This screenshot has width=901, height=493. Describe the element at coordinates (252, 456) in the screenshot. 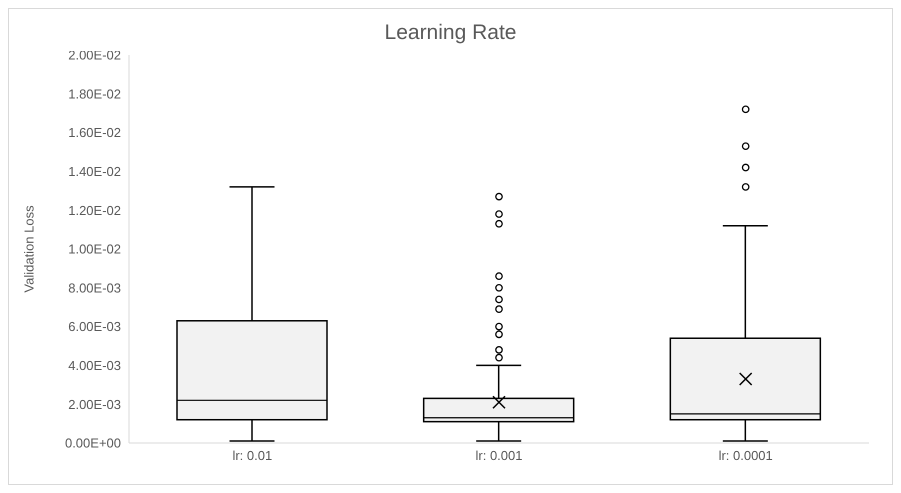

I see `x-tick-label: lr: 0.01` at that location.